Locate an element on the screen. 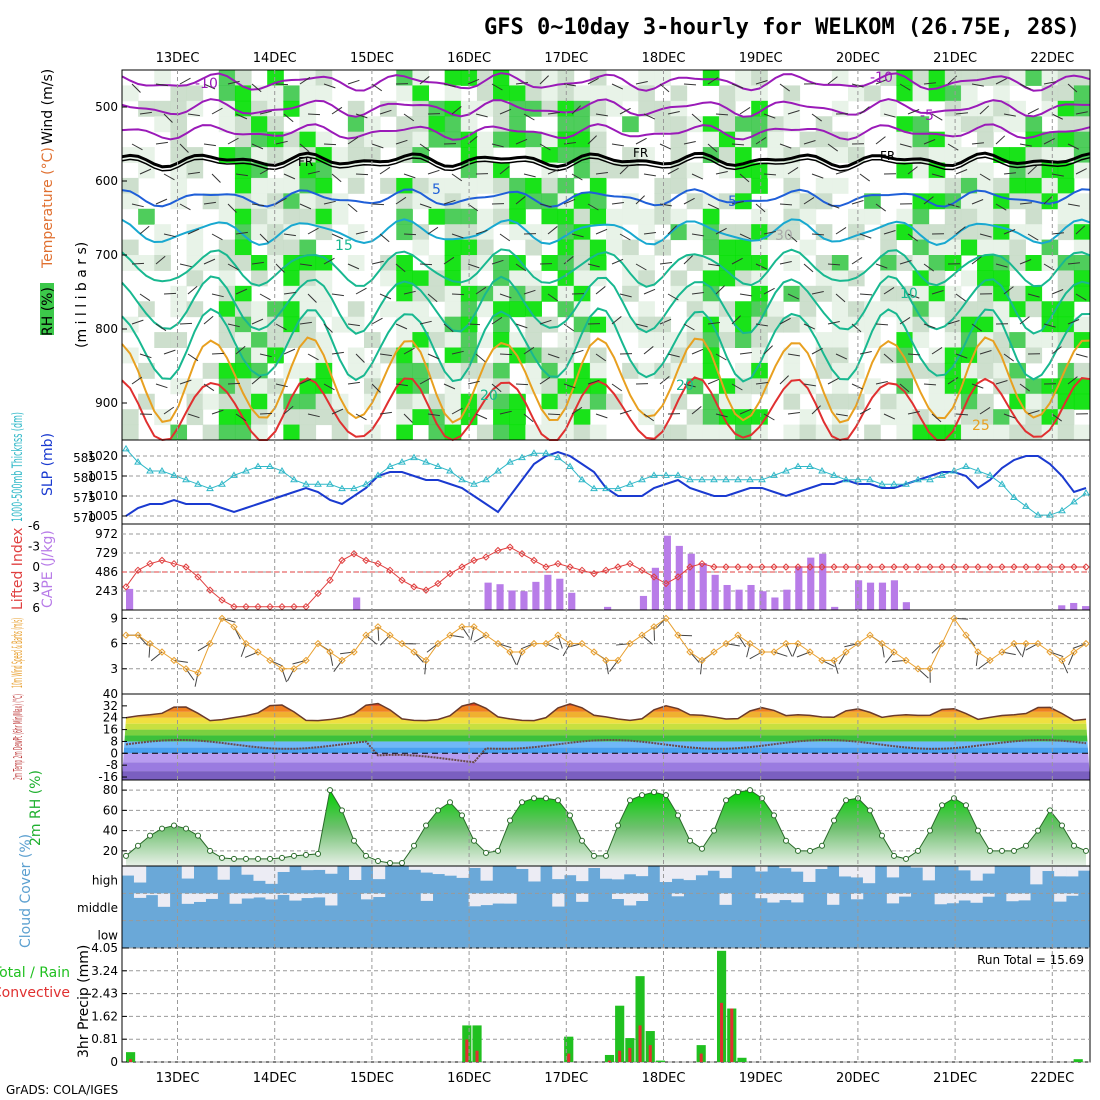  contour-label: 30 is located at coordinates (784, 236).